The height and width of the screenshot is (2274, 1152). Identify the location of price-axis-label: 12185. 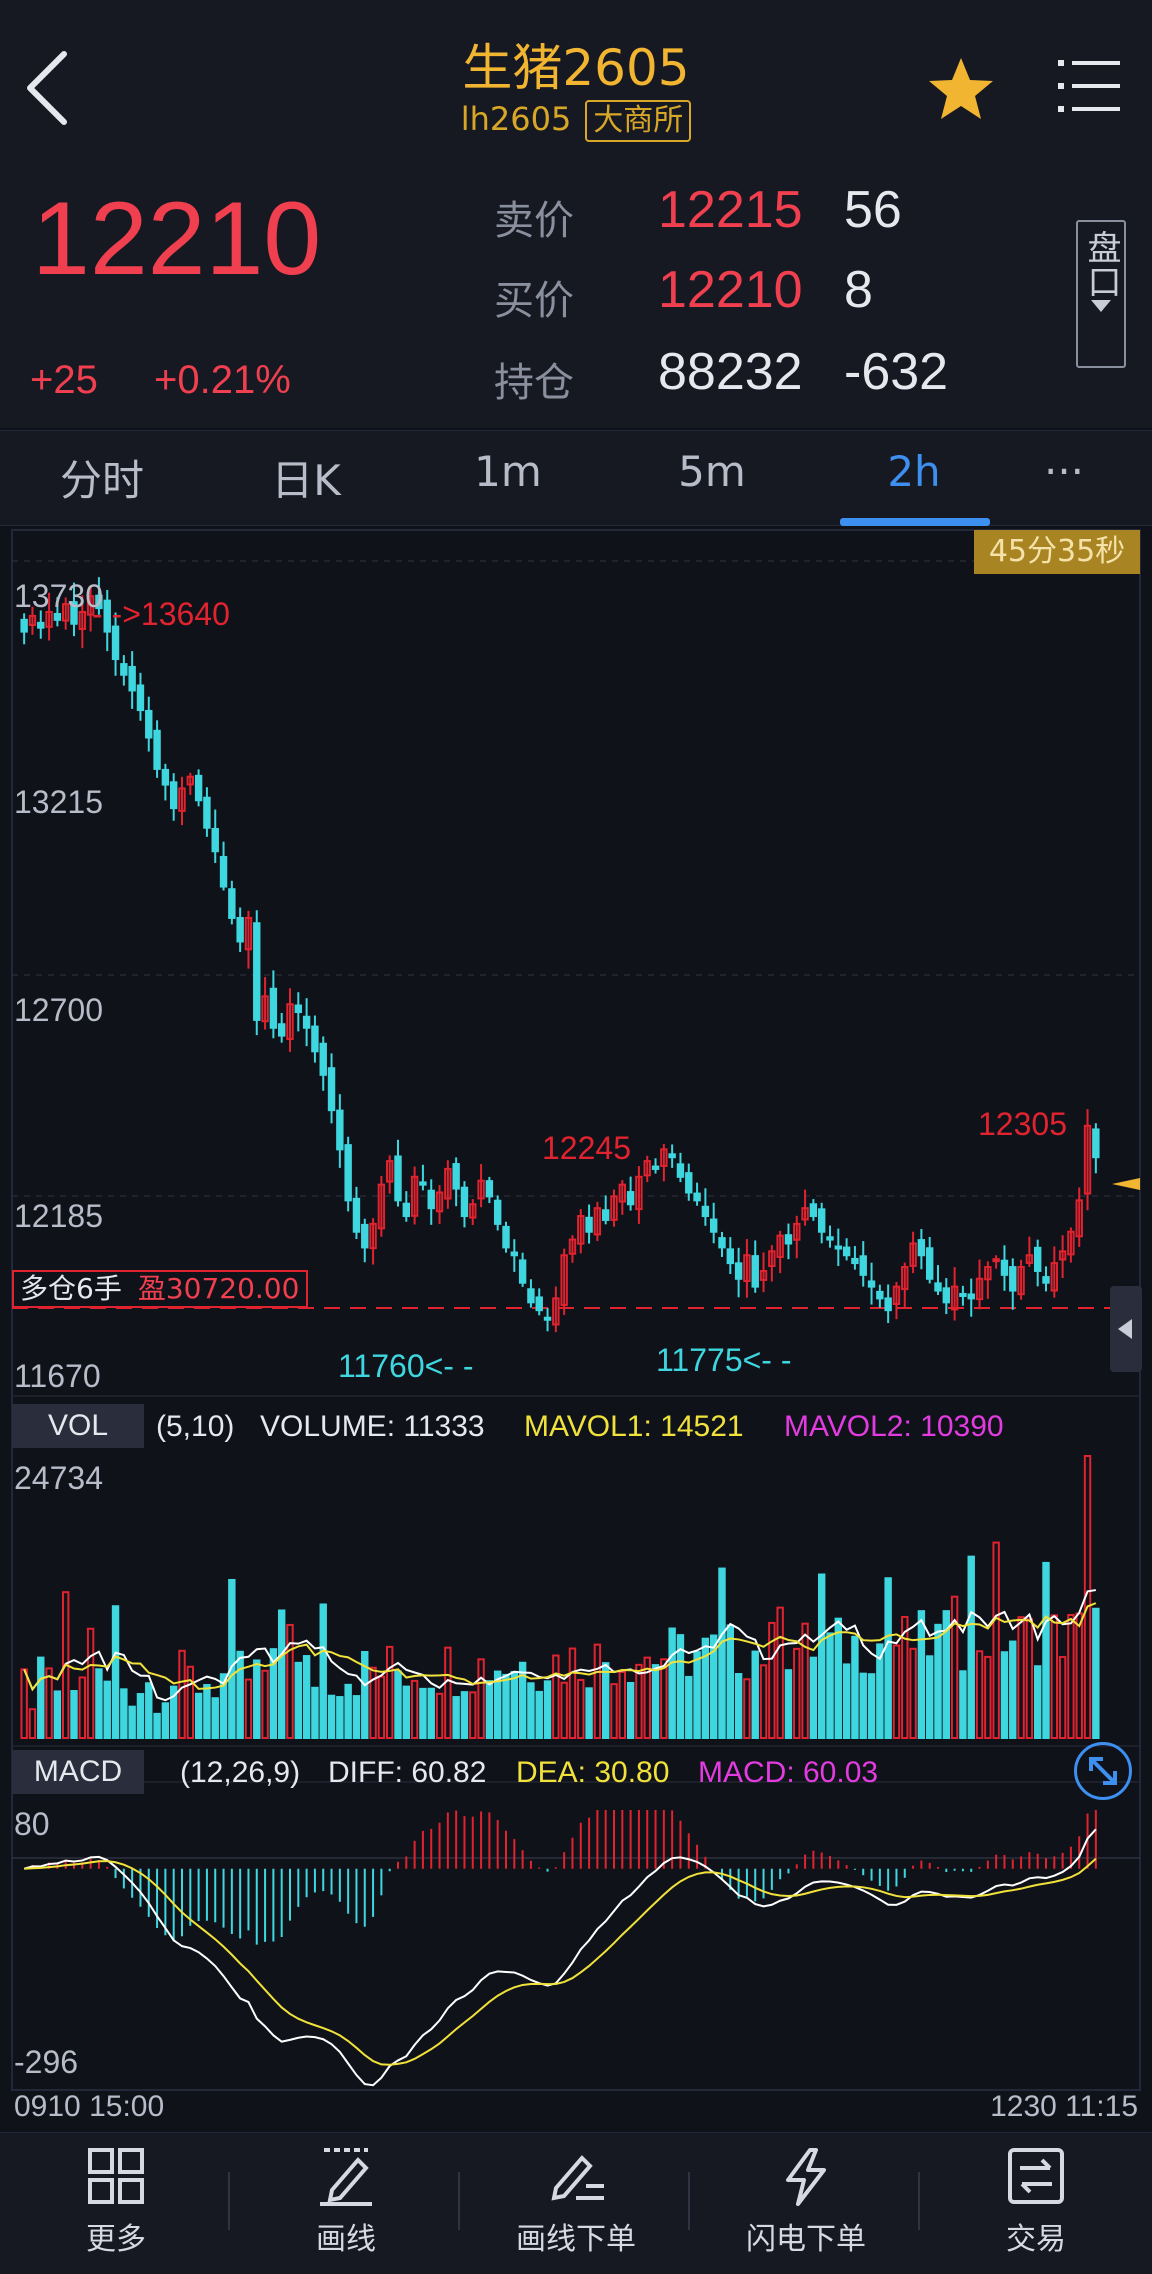
(58, 1216).